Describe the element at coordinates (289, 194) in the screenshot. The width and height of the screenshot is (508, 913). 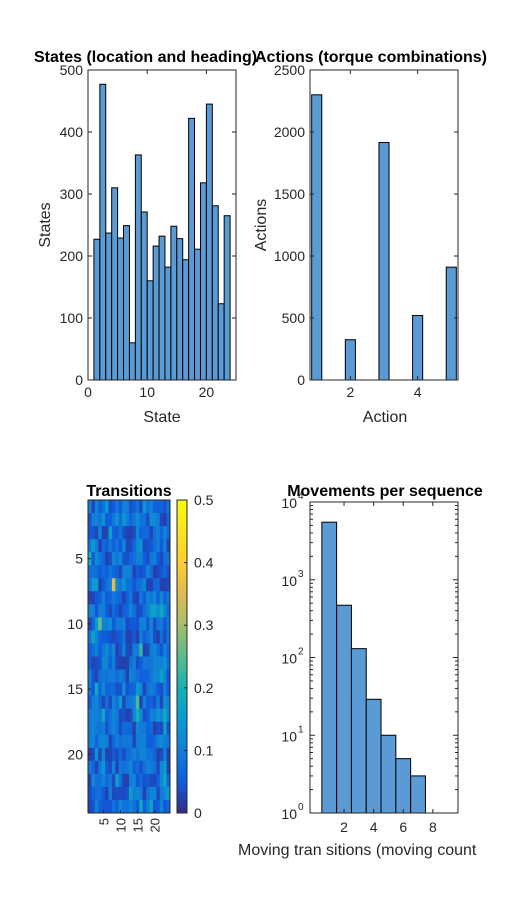
I see `actions-ytick-label: 1500` at that location.